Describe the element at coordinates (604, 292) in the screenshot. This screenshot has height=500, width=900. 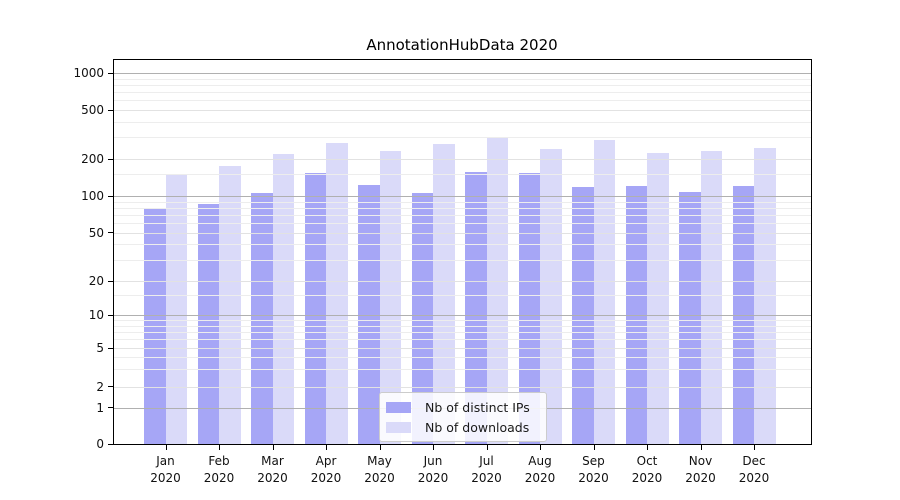
I see `bar-downloads-sep` at that location.